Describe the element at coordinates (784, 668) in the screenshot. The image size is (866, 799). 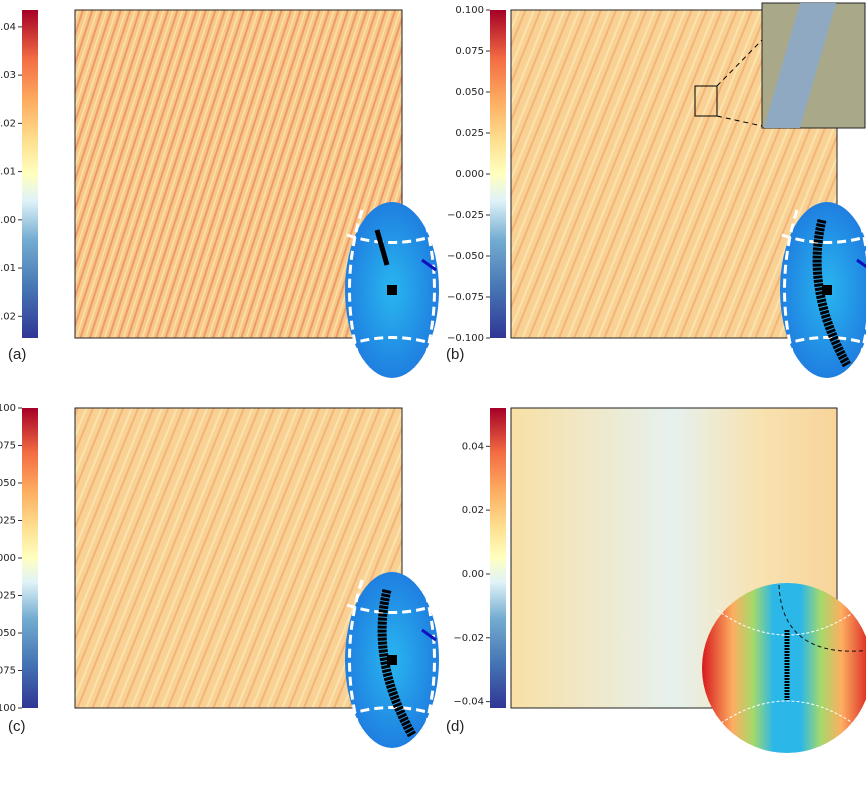
I see `inset-circle` at that location.